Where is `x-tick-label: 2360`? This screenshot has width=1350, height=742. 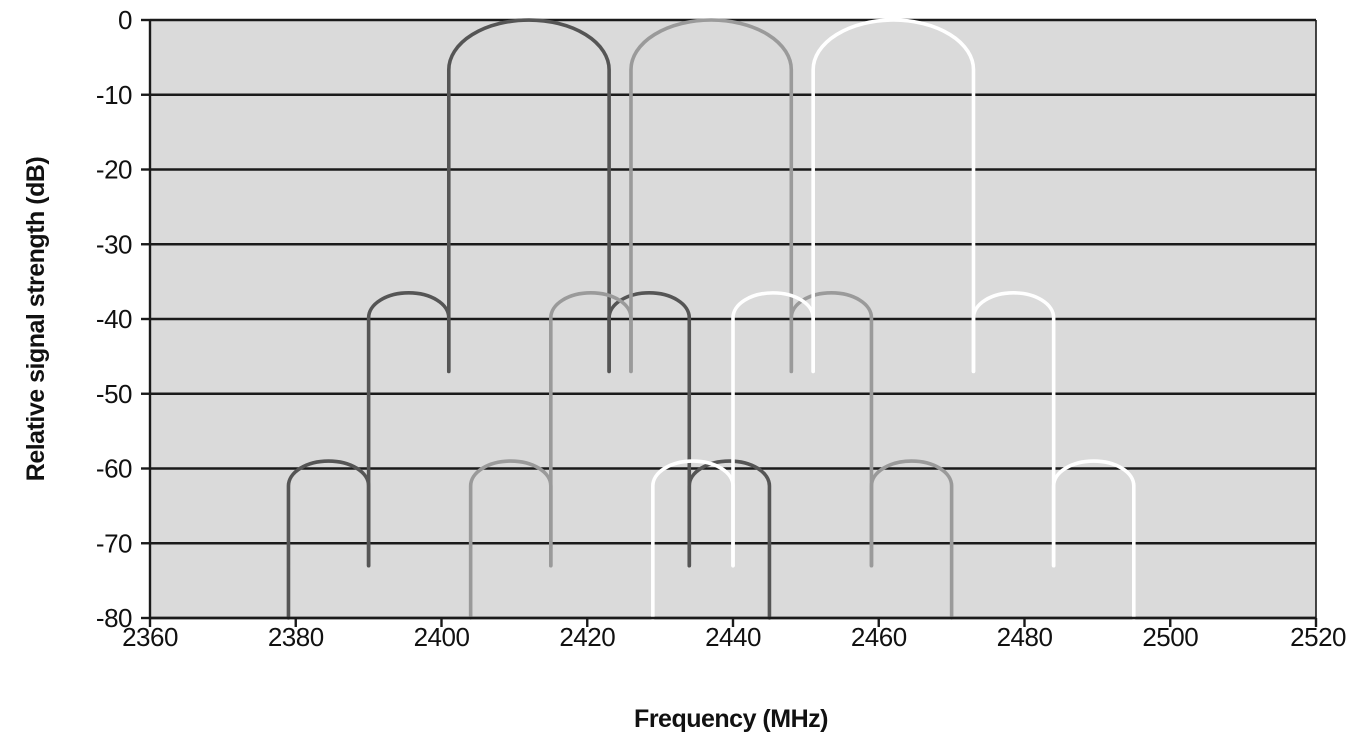 x-tick-label: 2360 is located at coordinates (150, 637).